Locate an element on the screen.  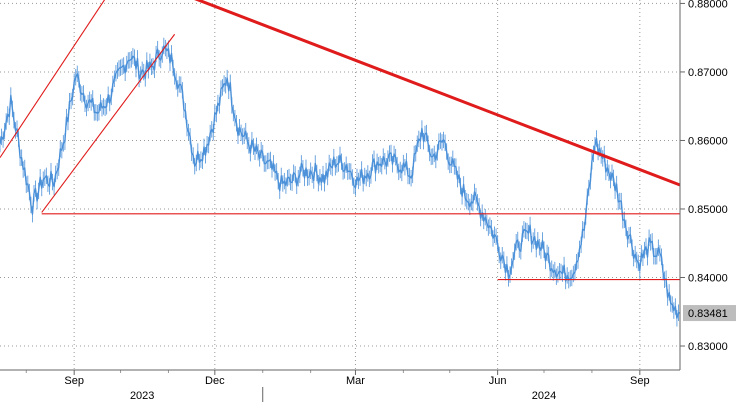
x-tick-label: Dec is located at coordinates (215, 381).